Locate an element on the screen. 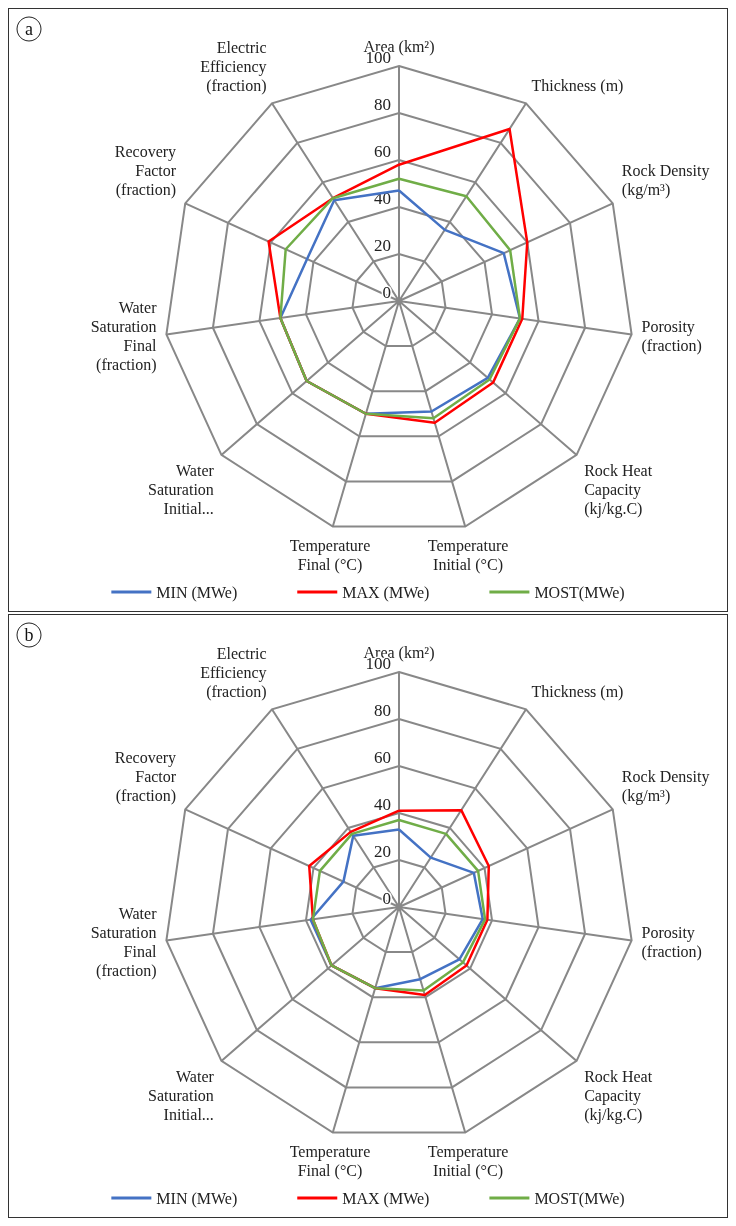 The image size is (736, 1226). chart-title: b is located at coordinates (29, 635).